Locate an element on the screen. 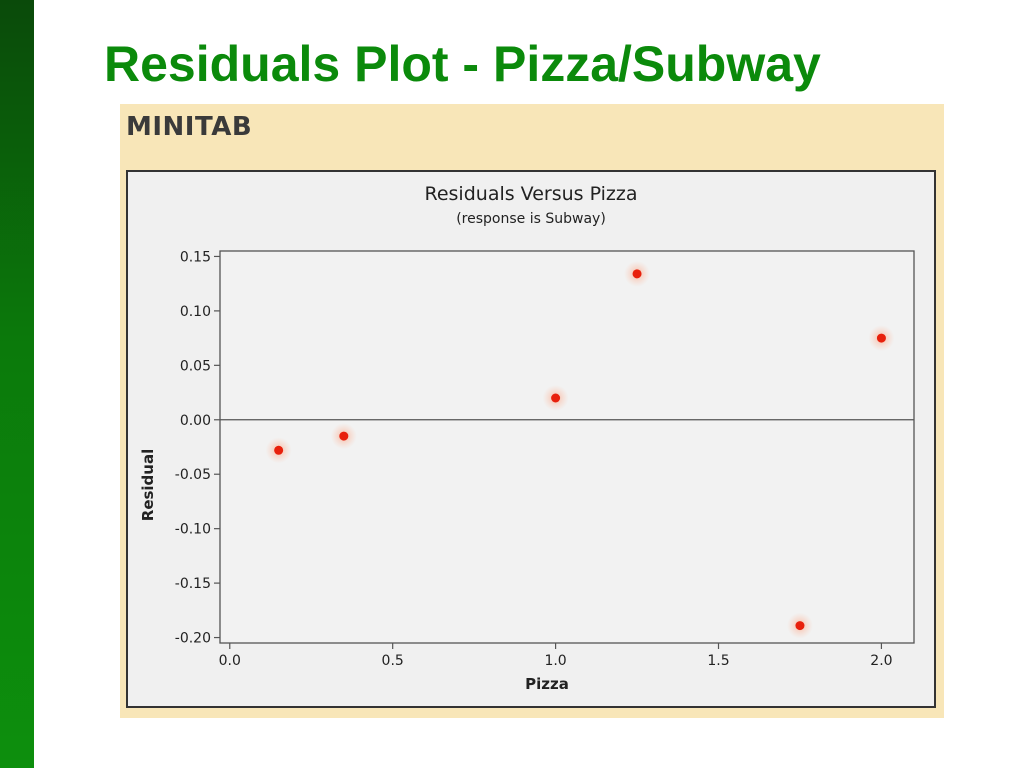 This screenshot has width=1024, height=768. y-axis-title: Residual is located at coordinates (148, 485).